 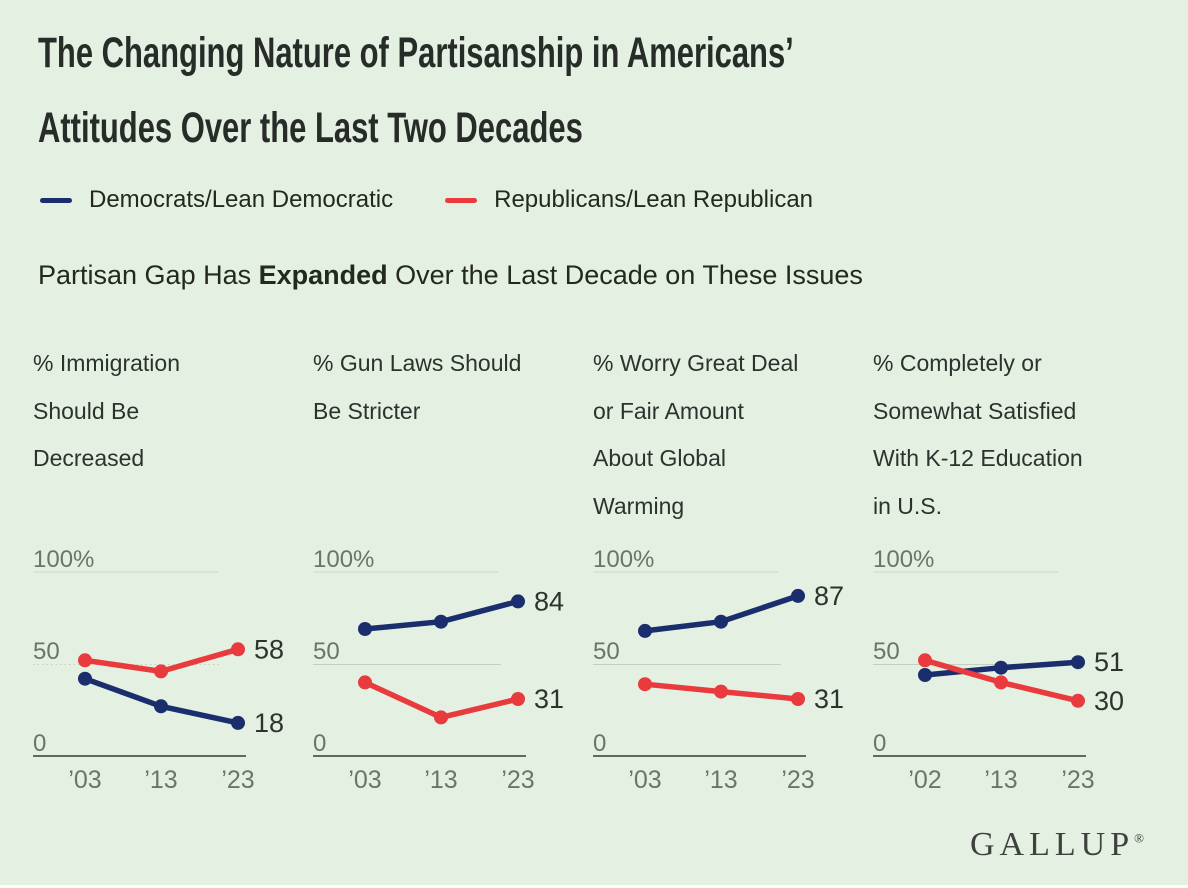 I want to click on registered-trademark-icon: ®, so click(x=1139, y=838).